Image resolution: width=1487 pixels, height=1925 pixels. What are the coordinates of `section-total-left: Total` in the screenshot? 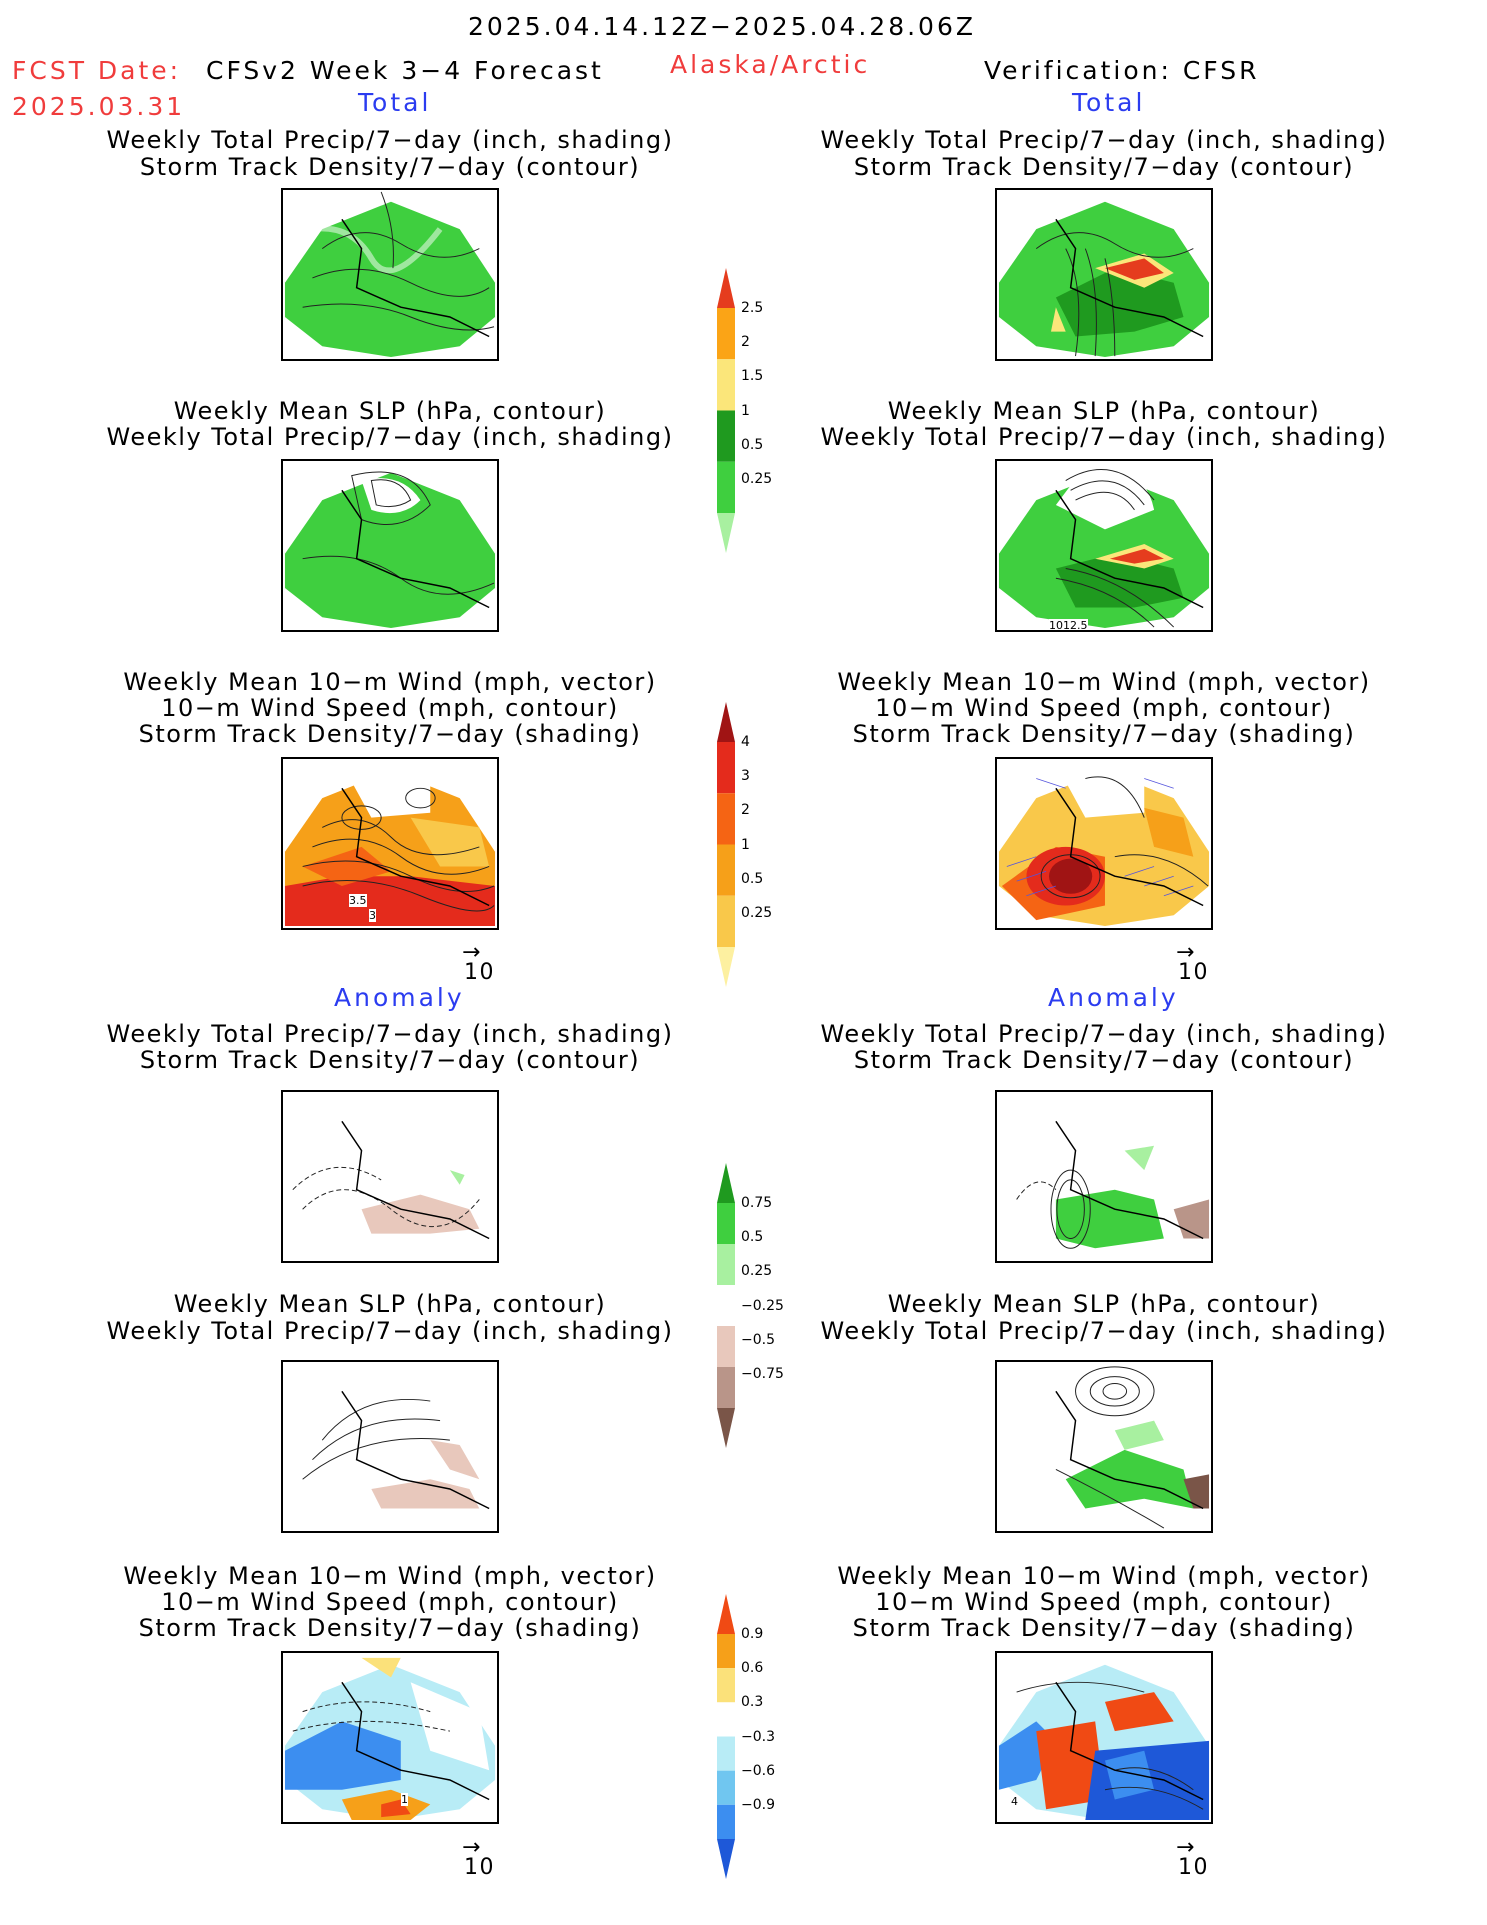 It's located at (395, 102).